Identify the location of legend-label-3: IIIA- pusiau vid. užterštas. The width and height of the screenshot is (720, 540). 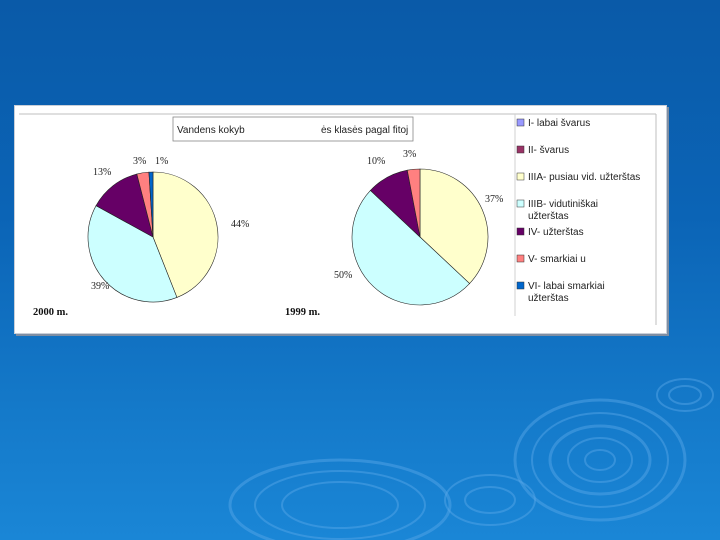
(584, 177).